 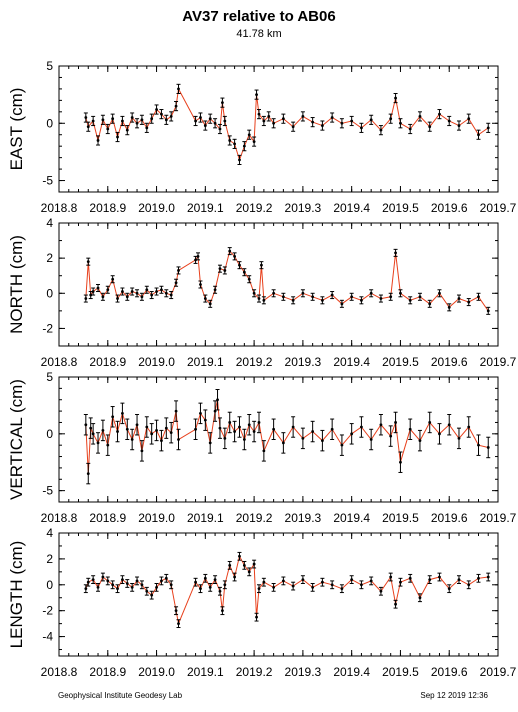 I want to click on plot-frame, so click(x=278, y=594).